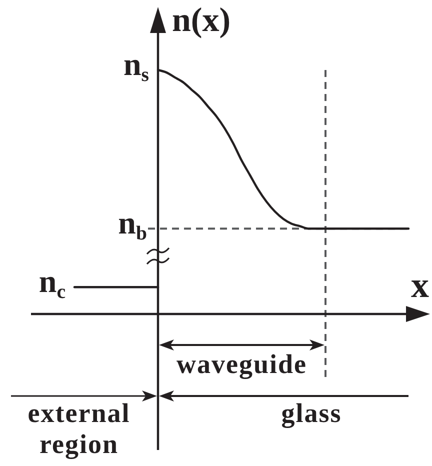 This screenshot has width=432, height=466. I want to click on text: waveguide, so click(241, 364).